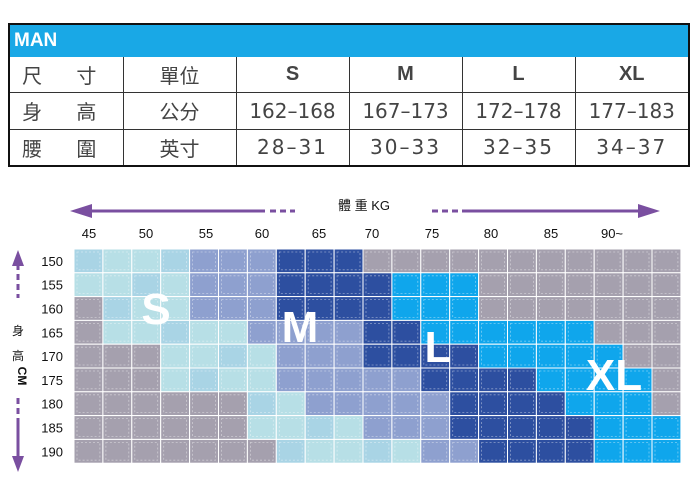 The image size is (700, 488). Describe the element at coordinates (649, 211) in the screenshot. I see `arrow-right-head` at that location.